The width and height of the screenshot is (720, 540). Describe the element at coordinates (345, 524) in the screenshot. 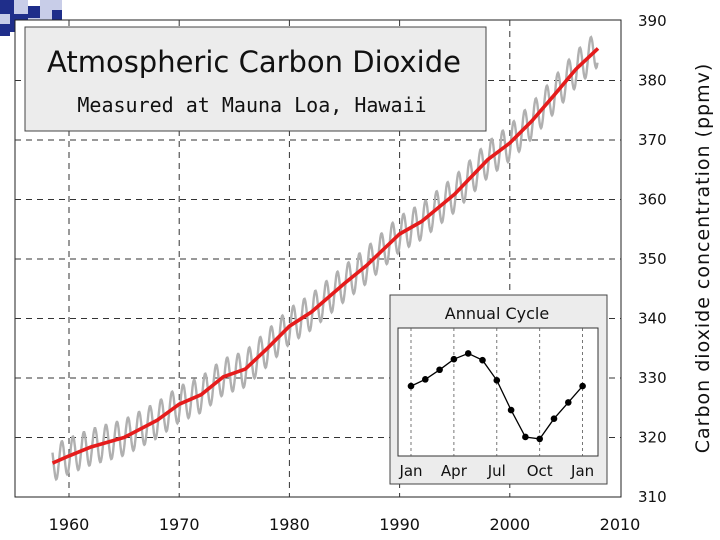

I see `x-axis: 1960 1970 1980 1990 2000 2010` at that location.